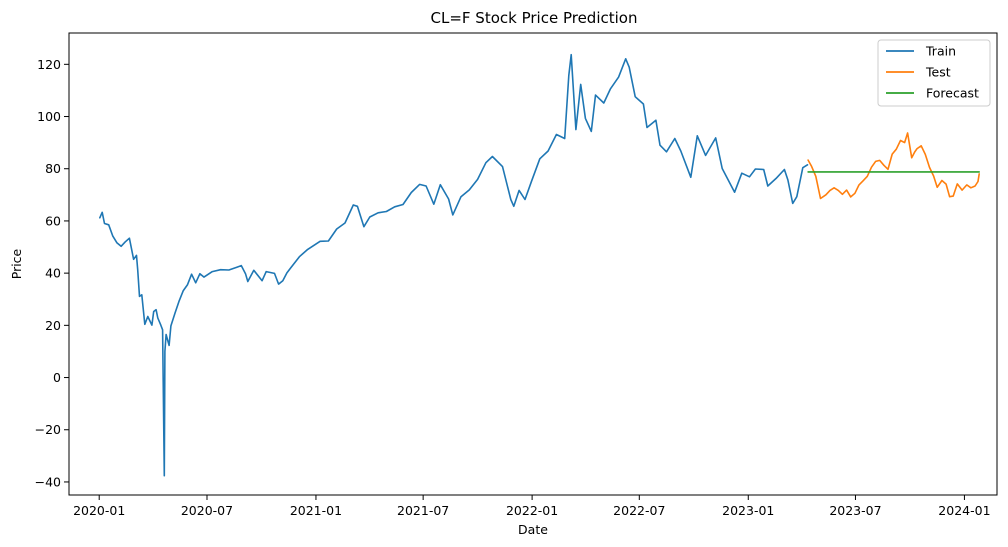 The height and width of the screenshot is (547, 1008). What do you see at coordinates (49, 64) in the screenshot?
I see `y-tick-label: 120` at bounding box center [49, 64].